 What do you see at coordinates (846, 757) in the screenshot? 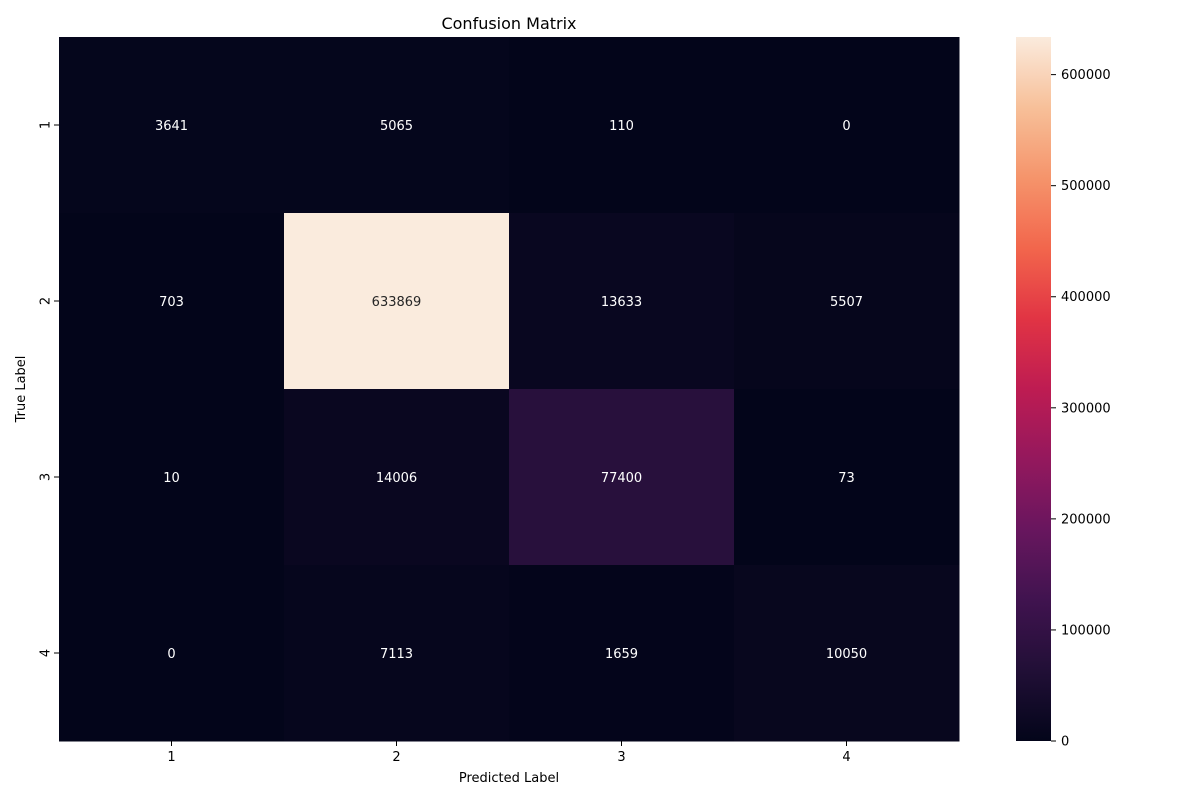
I see `x-tick-label-4: 4` at bounding box center [846, 757].